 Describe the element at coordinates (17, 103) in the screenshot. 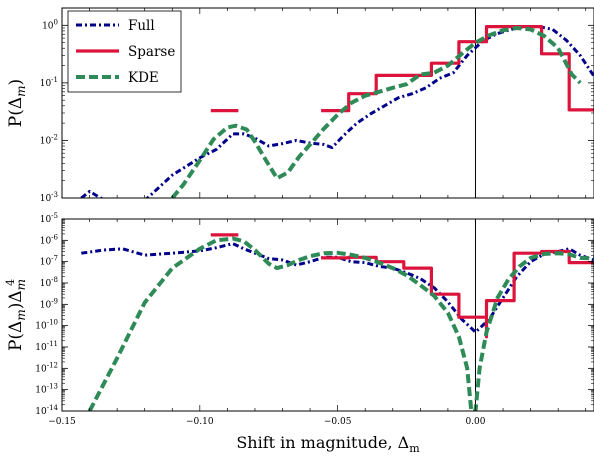

I see `y-axis-label: P(Δm)` at that location.